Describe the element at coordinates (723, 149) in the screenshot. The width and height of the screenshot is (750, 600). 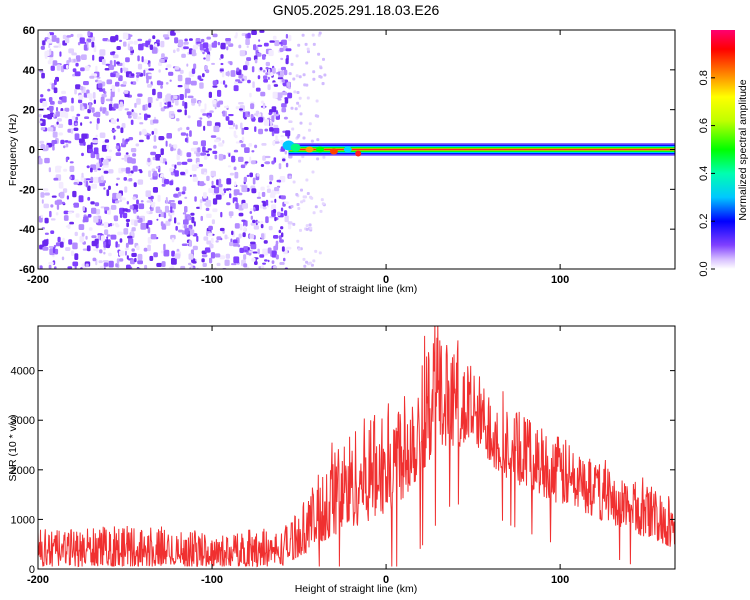
I see `colorbar-gradient` at that location.